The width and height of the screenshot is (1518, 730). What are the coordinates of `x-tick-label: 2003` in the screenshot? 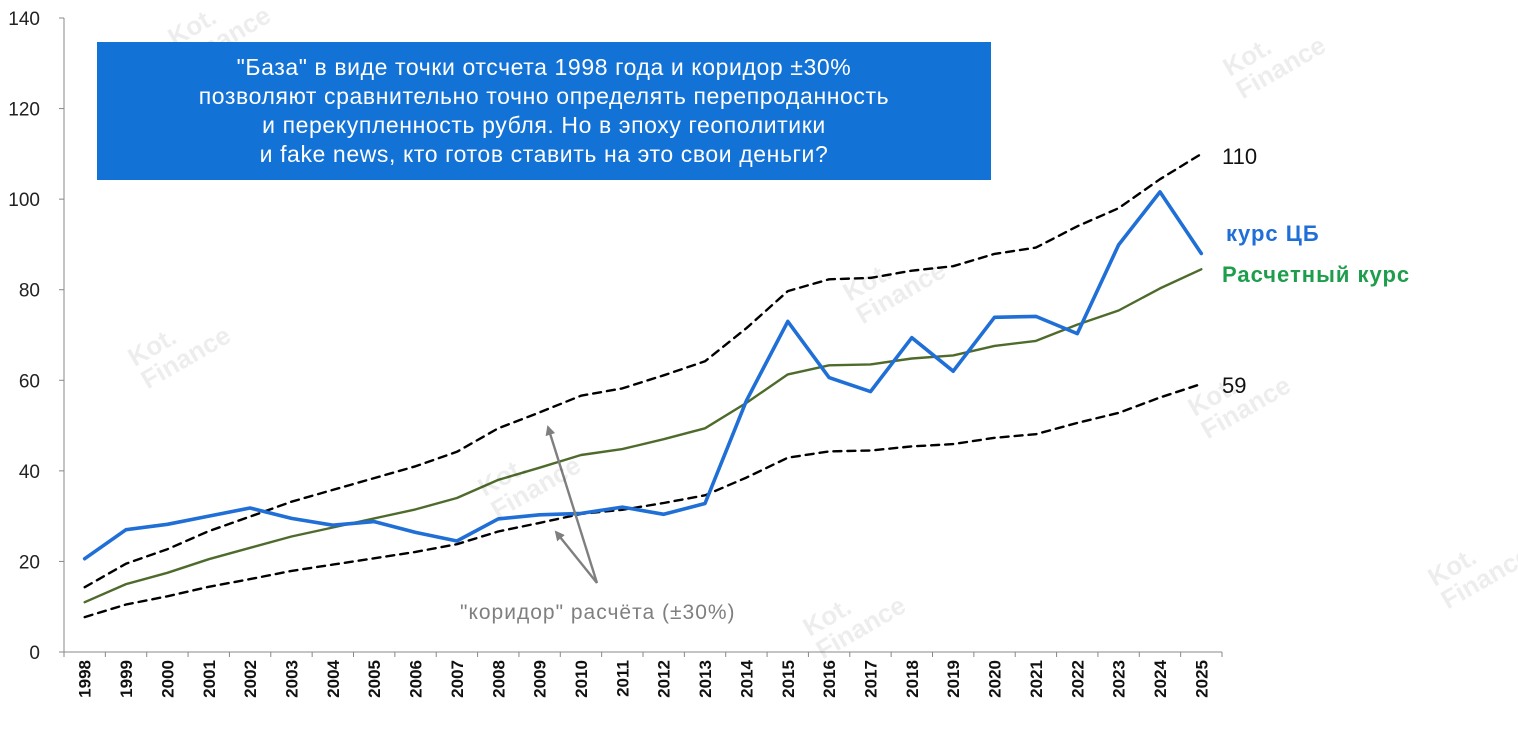 It's located at (291, 679).